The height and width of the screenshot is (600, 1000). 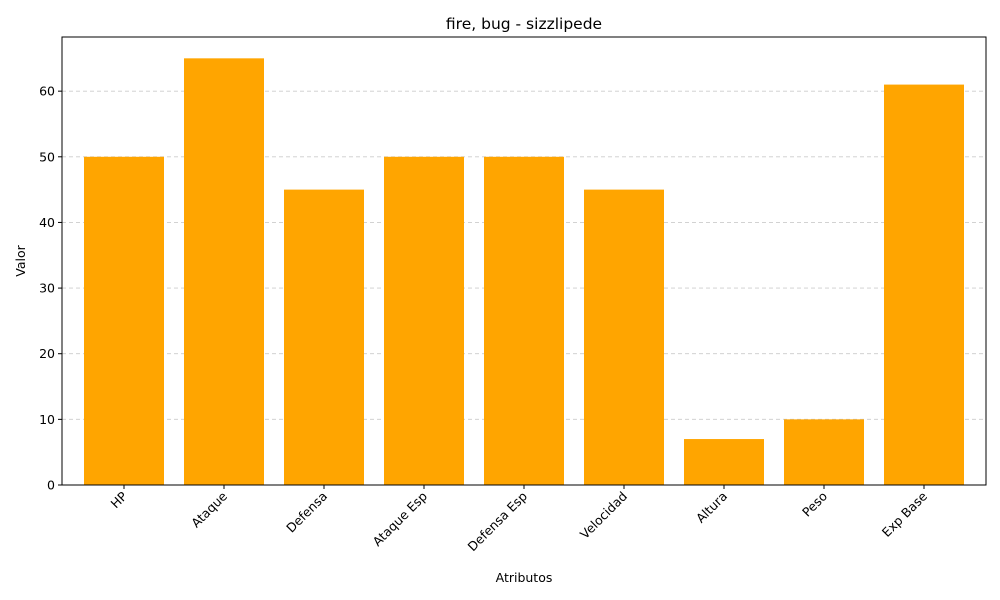 I want to click on y-tick-label: 20, so click(x=47, y=353).